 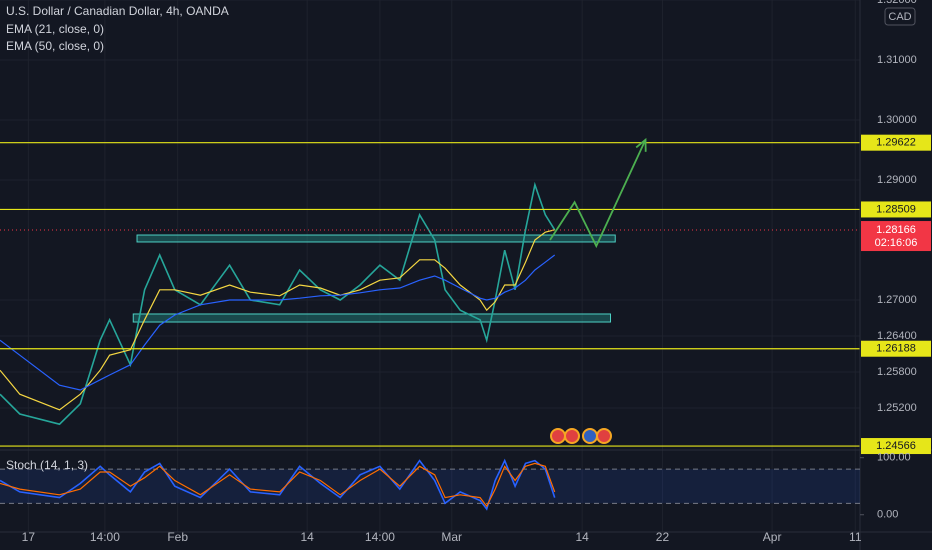 What do you see at coordinates (887, 515) in the screenshot?
I see `y-tick-label: 0.00` at bounding box center [887, 515].